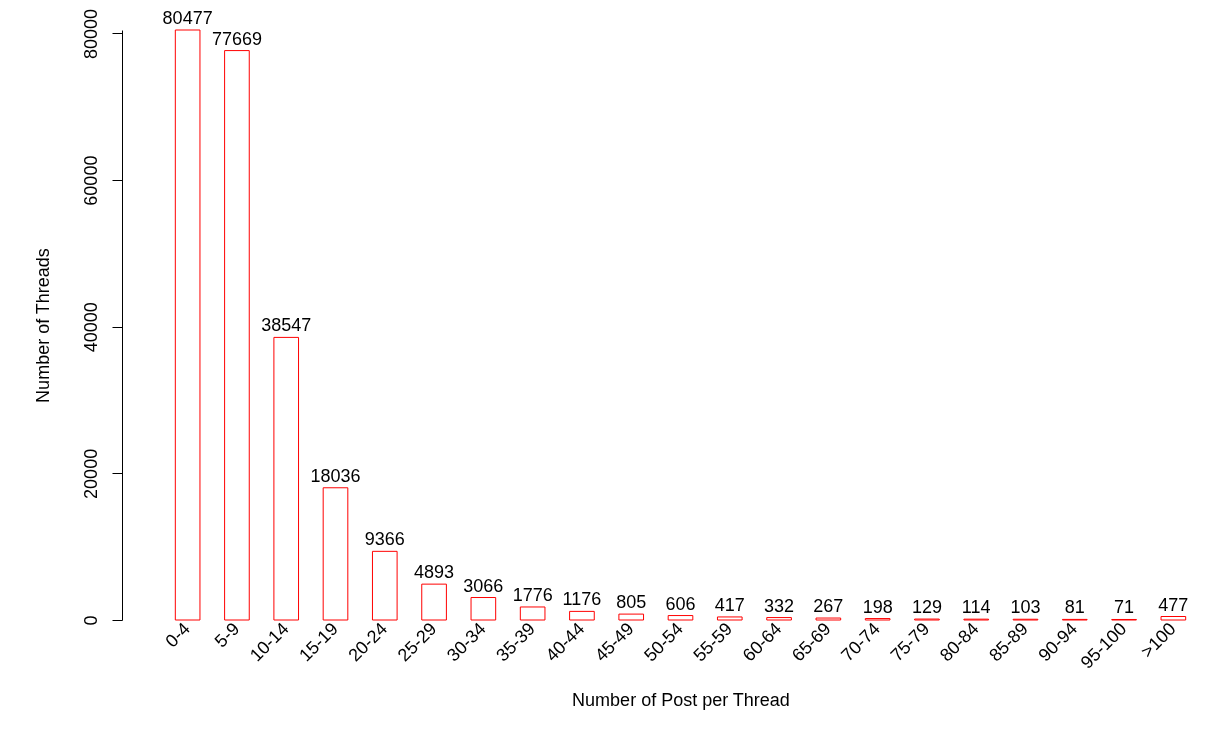  Describe the element at coordinates (335, 475) in the screenshot. I see `data-label: 18036` at that location.